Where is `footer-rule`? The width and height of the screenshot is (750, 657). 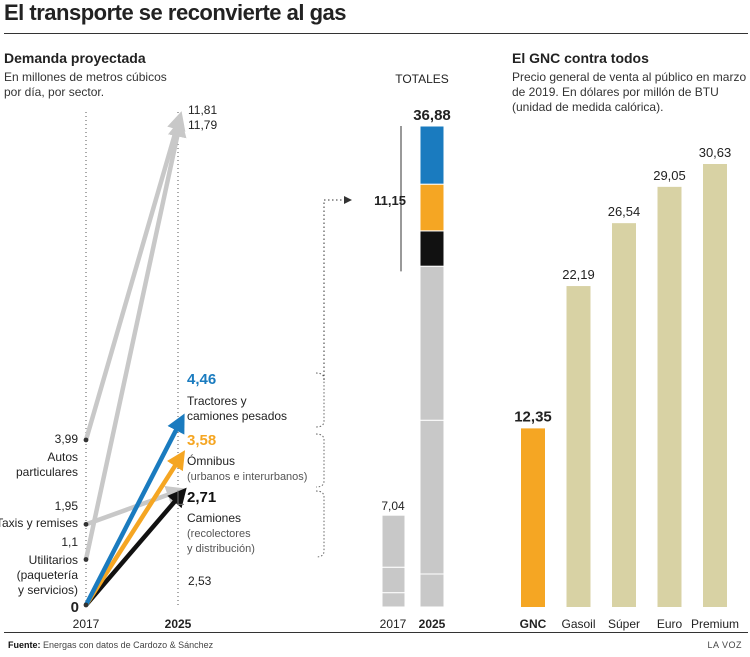
footer-rule is located at coordinates (376, 632).